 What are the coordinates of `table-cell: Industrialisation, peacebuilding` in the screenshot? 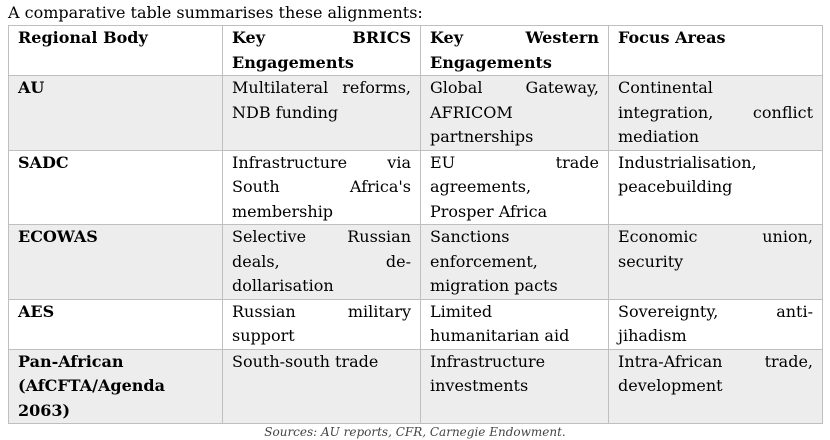 It's located at (715, 187).